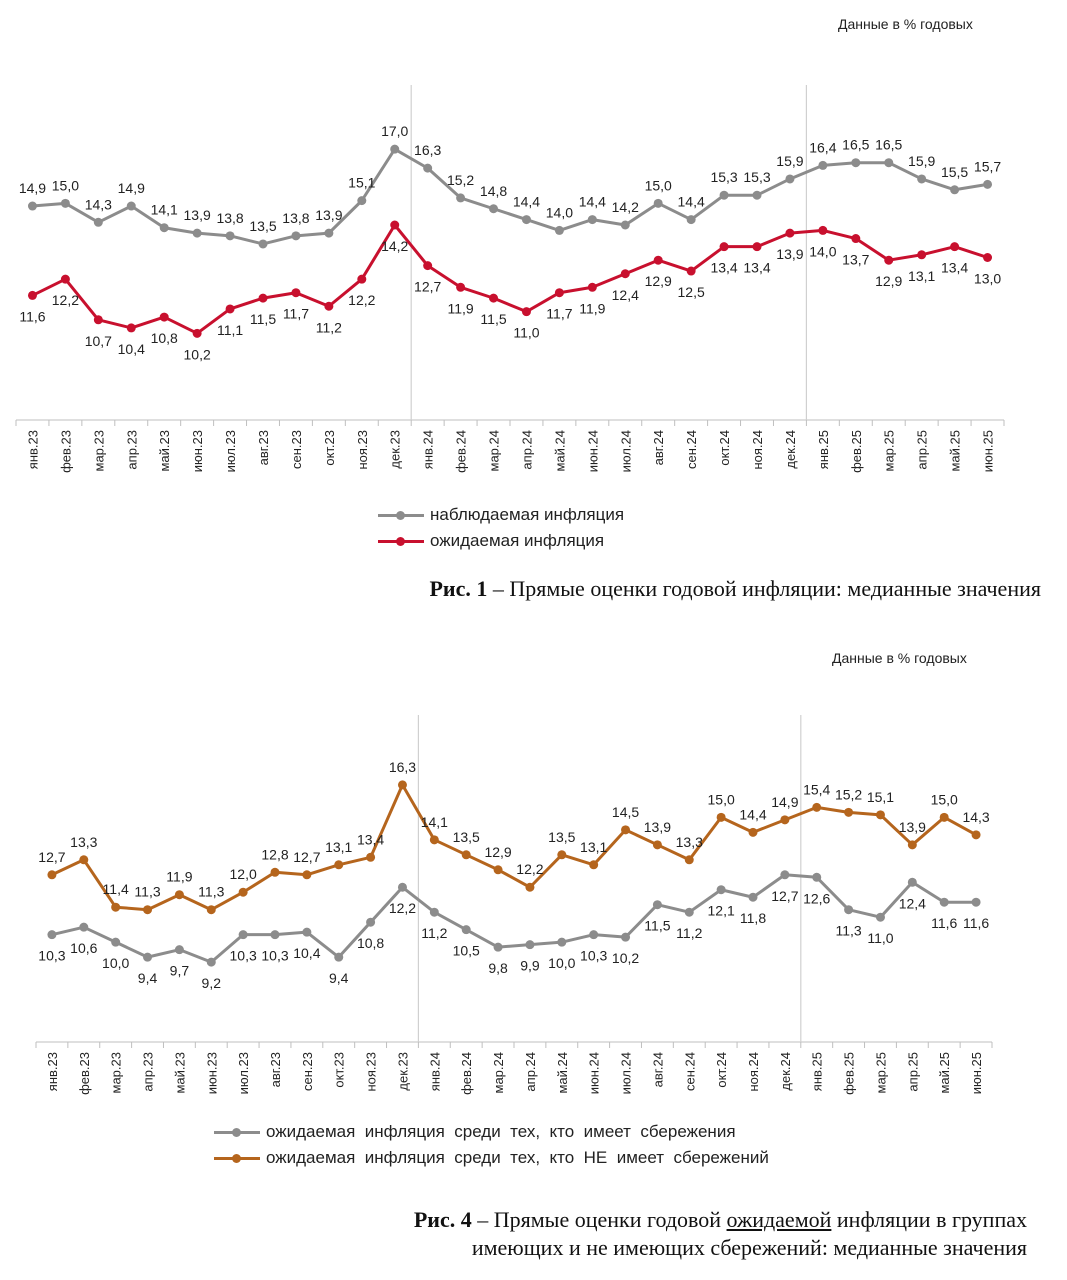  I want to click on data-label: 16,3, so click(427, 150).